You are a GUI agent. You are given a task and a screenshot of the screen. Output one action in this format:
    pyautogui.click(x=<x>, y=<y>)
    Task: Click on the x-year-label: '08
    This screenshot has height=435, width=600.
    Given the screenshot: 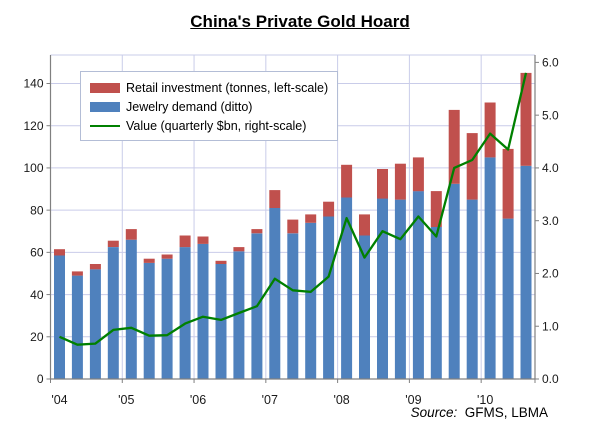 What is the action you would take?
    pyautogui.click(x=341, y=400)
    